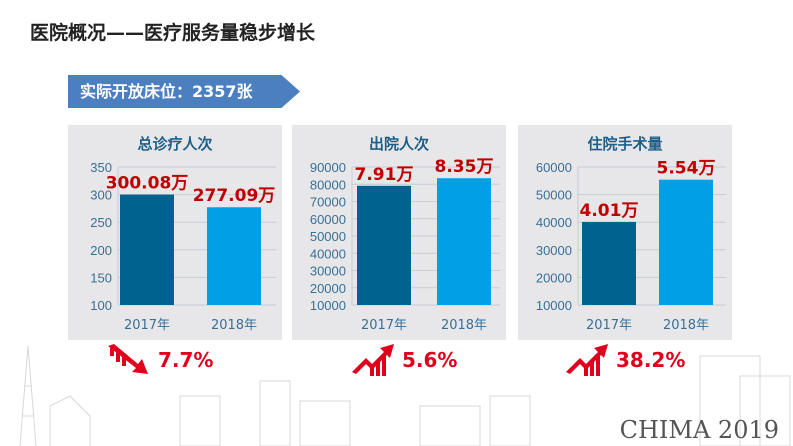 The image size is (793, 446). I want to click on y-tick-label: 80000, so click(328, 184).